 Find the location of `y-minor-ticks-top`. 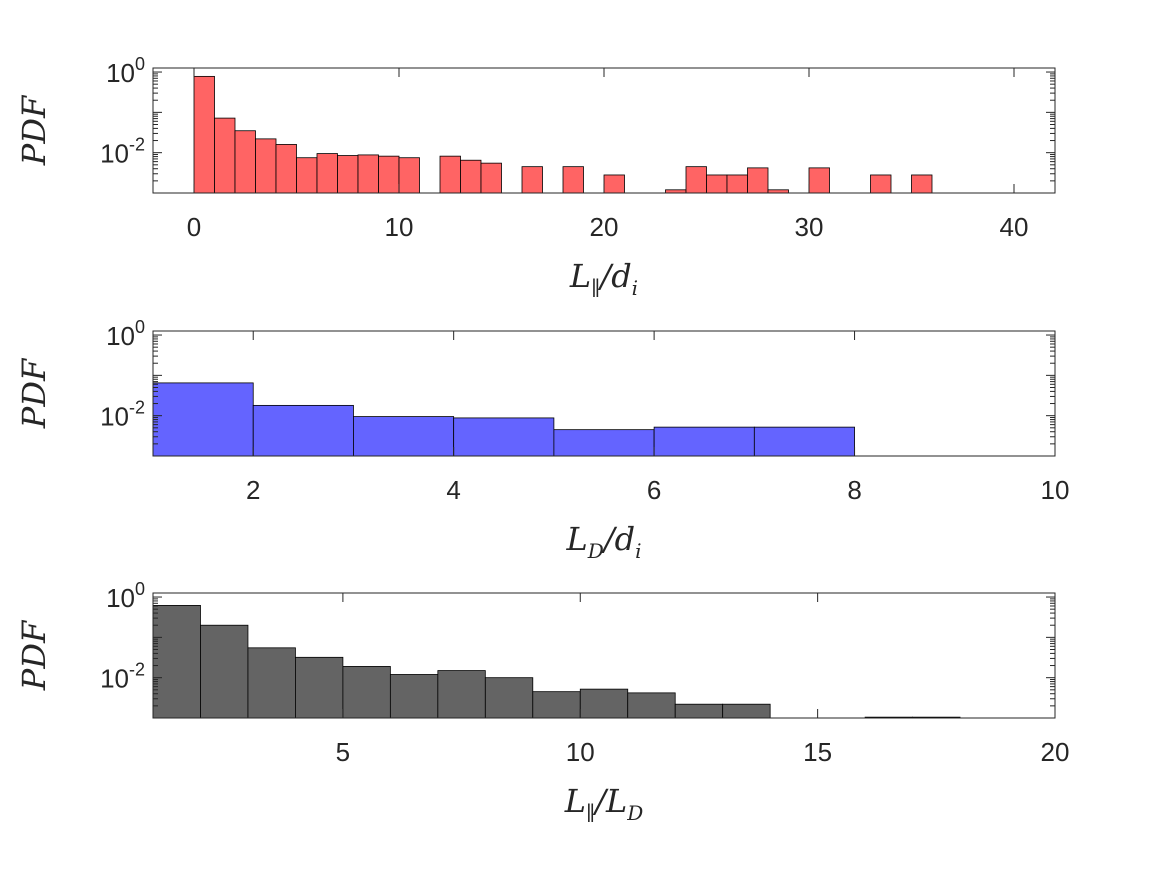

y-minor-ticks-top is located at coordinates (604, 132).